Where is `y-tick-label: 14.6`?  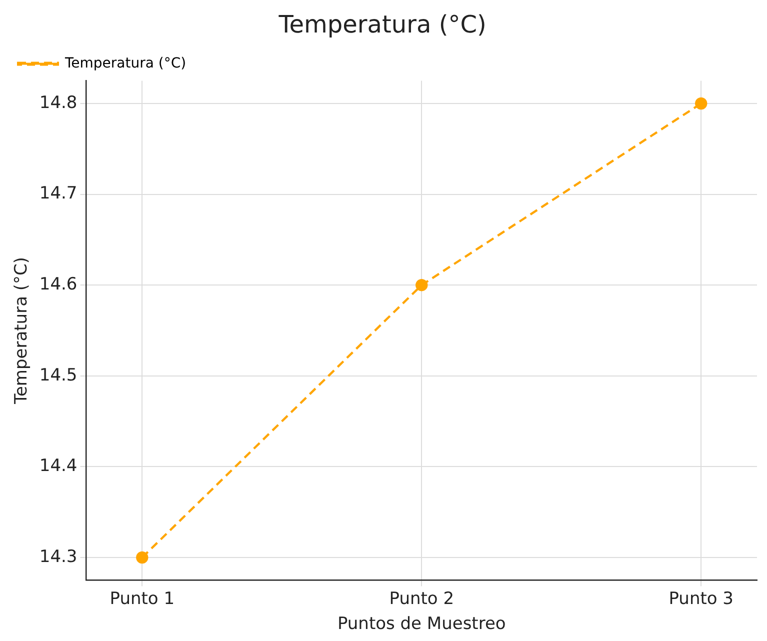
y-tick-label: 14.6 is located at coordinates (58, 284).